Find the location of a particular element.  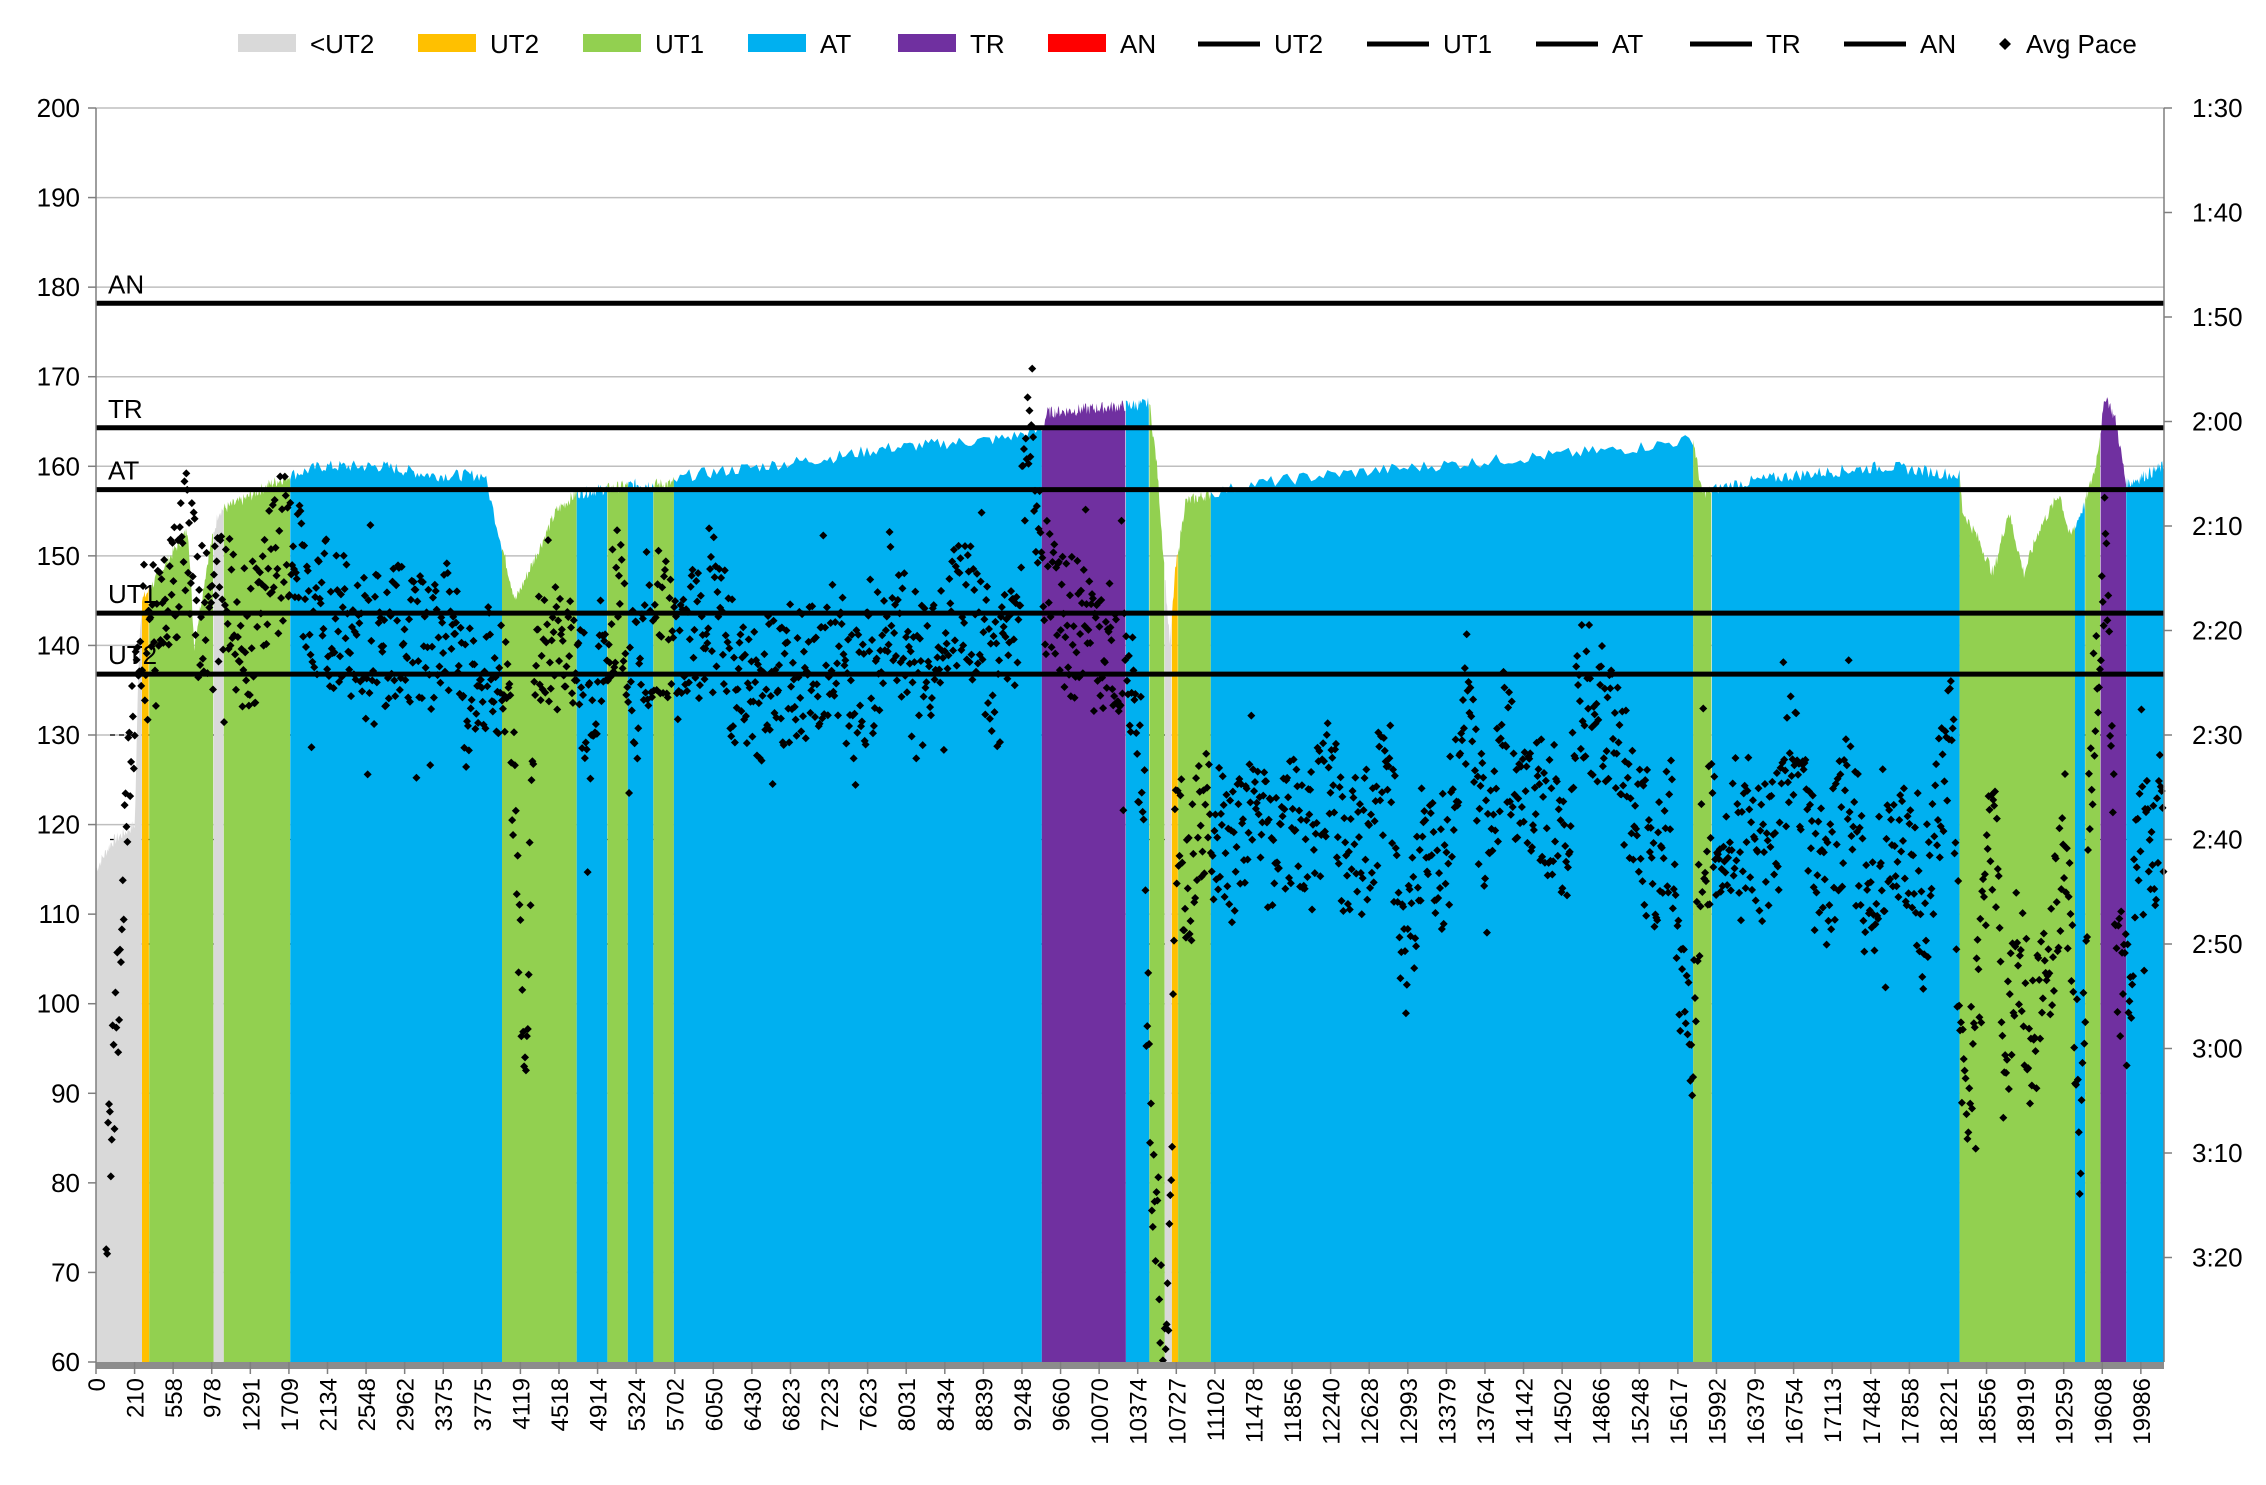

legend-item: AN is located at coordinates (1102, 44).